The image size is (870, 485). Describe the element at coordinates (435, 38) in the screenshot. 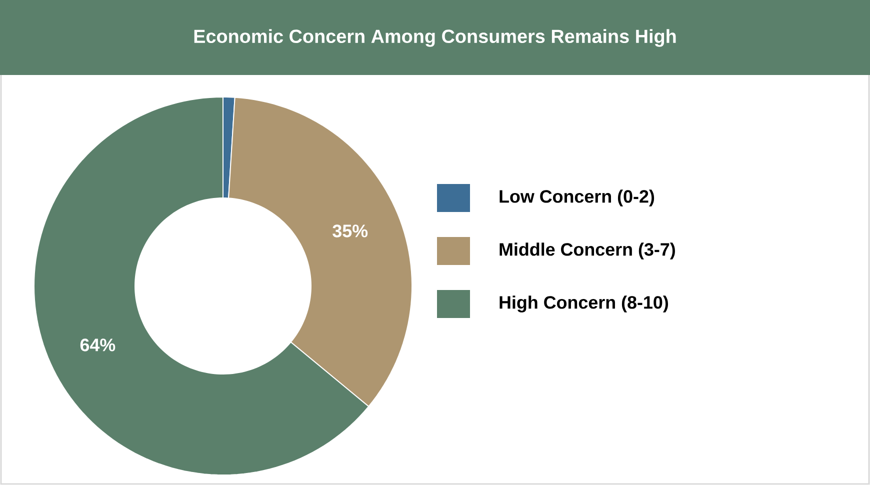

I see `chart-title: Economic Concern Among Consumers Remains High` at that location.